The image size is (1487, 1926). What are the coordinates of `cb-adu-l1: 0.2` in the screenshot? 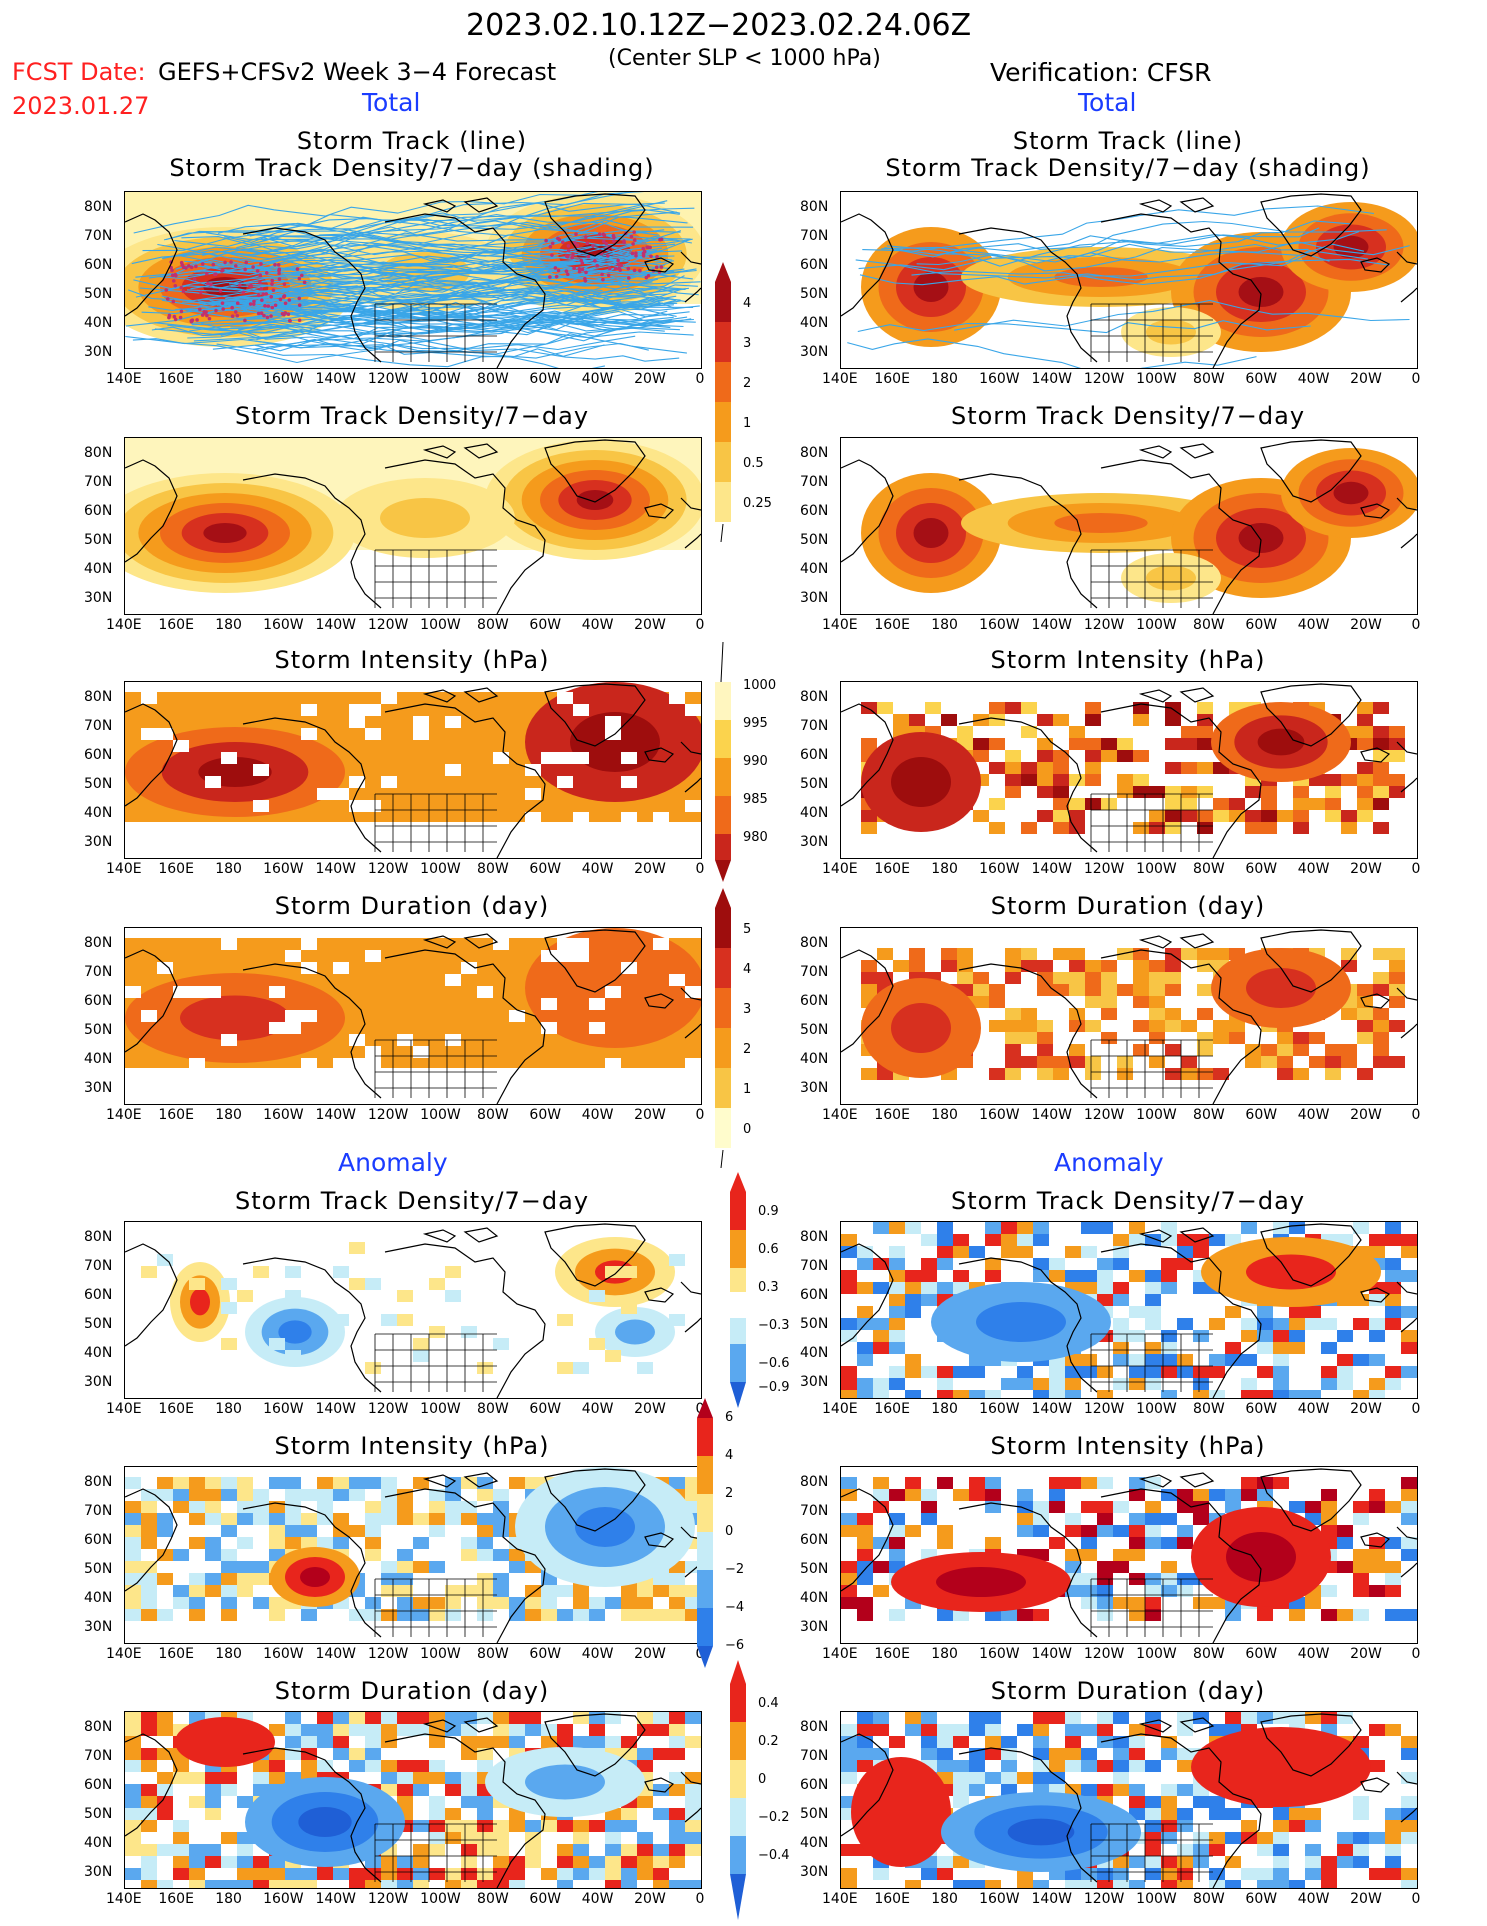 It's located at (768, 1741).